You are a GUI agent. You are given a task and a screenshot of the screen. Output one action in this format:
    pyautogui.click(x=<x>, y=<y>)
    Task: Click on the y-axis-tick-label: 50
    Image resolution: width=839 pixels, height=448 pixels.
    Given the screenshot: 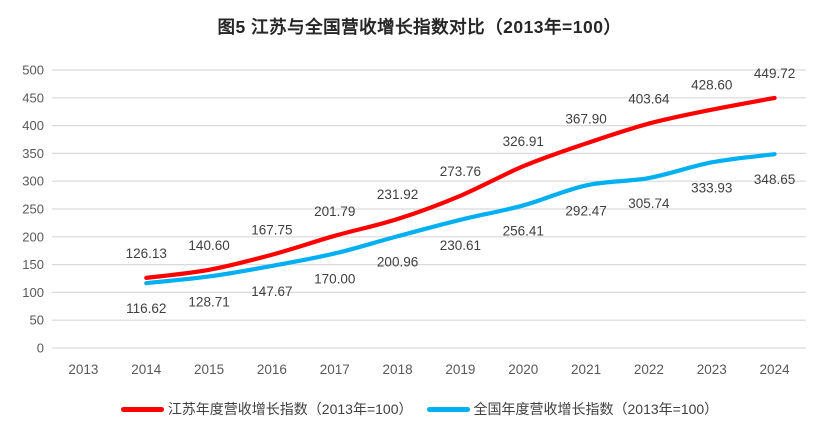 What is the action you would take?
    pyautogui.click(x=37, y=320)
    